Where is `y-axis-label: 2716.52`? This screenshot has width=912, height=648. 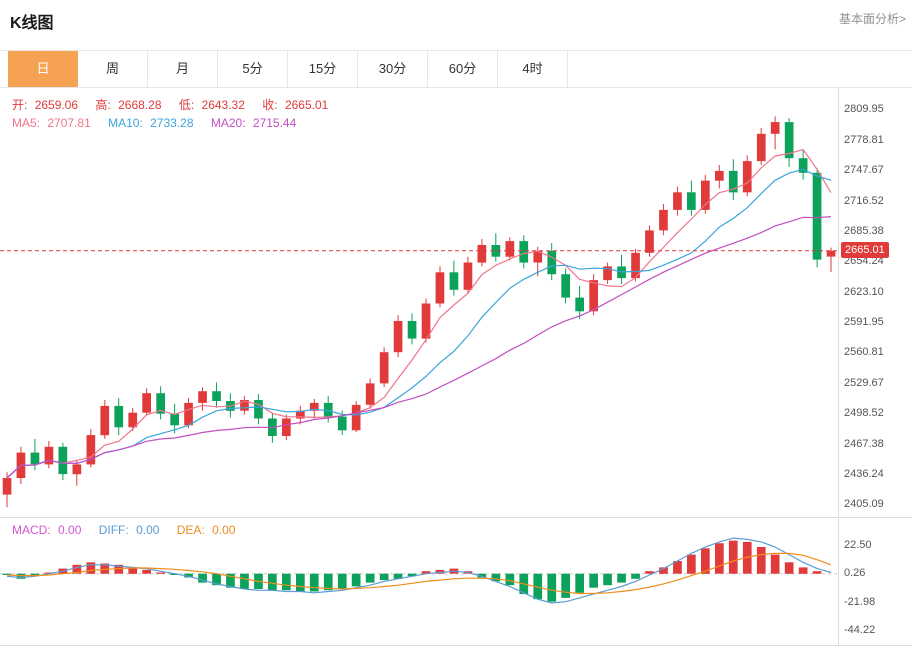 y-axis-label: 2716.52 is located at coordinates (864, 201).